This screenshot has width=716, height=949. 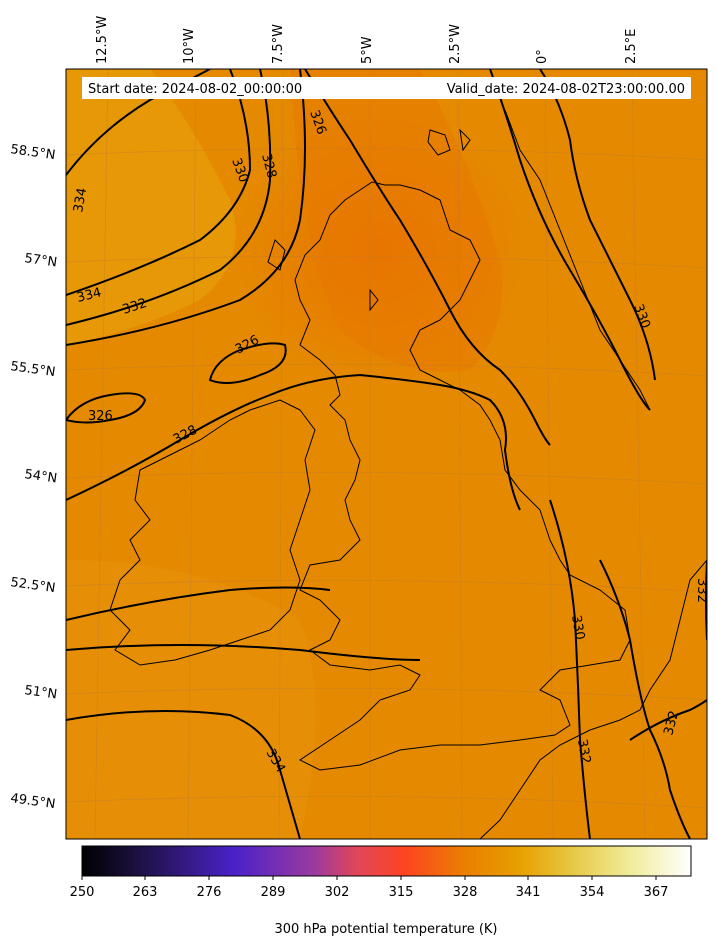 I want to click on norway-coastline, so click(x=577, y=260).